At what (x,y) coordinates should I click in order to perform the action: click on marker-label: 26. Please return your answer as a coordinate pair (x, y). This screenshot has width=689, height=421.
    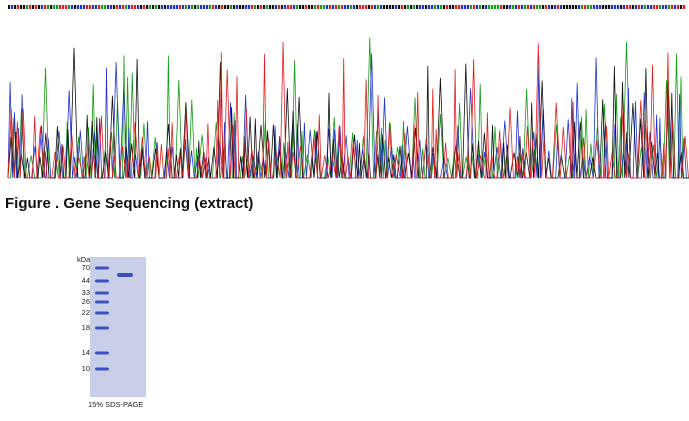
    Looking at the image, I should click on (86, 301).